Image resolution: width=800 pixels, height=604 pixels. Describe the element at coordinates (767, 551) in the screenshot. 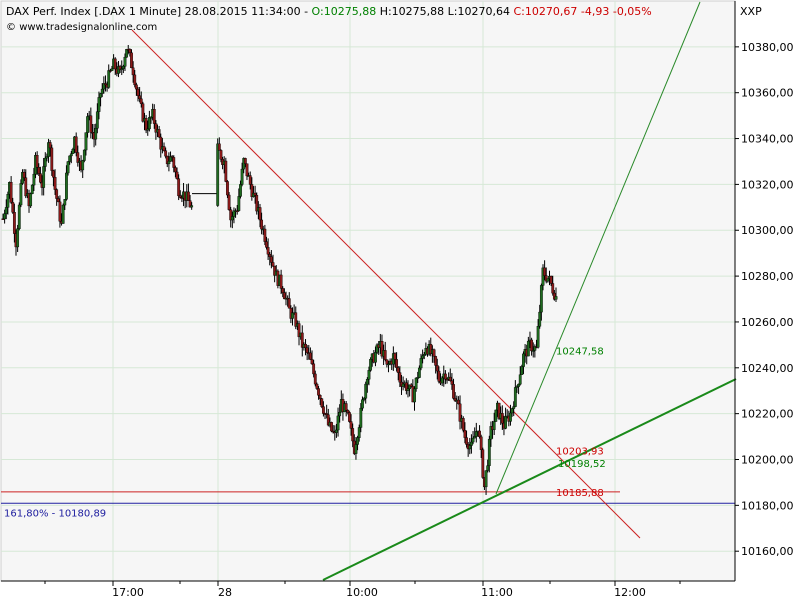

I see `y-tick-label: 10160,00` at that location.